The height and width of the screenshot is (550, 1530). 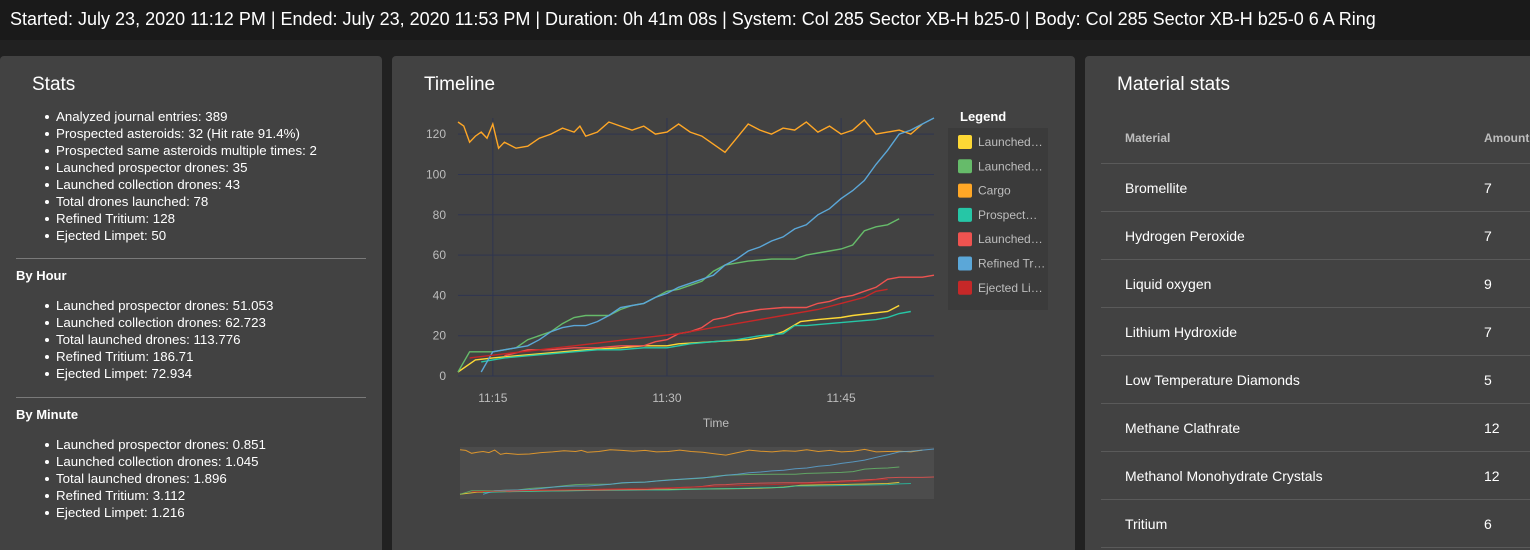 I want to click on material-row: Low Temperature Diamonds 5, so click(x=1315, y=380).